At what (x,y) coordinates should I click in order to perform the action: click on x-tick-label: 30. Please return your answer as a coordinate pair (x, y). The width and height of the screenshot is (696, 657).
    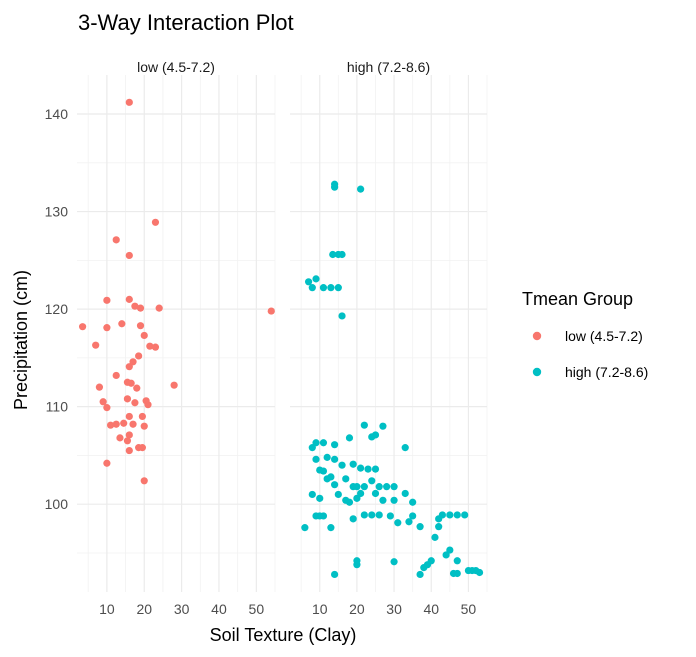
    Looking at the image, I should click on (182, 609).